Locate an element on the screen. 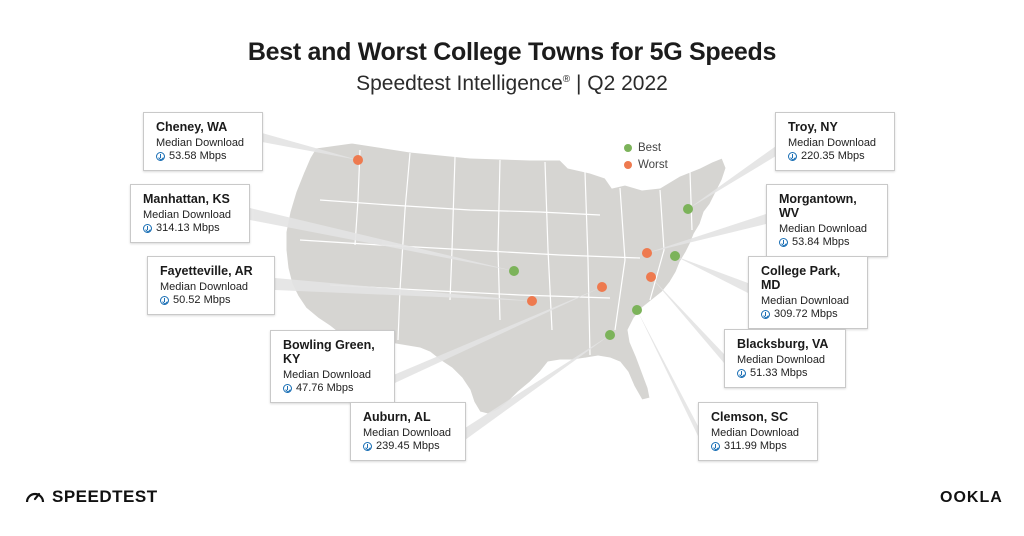 The width and height of the screenshot is (1024, 536). marker-fayetteville is located at coordinates (532, 301).